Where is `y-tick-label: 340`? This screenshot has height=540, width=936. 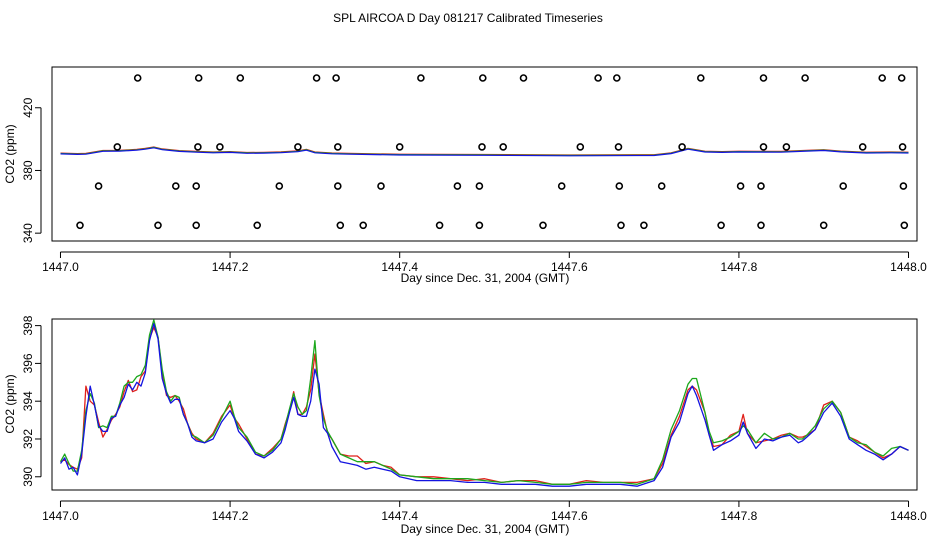 y-tick-label: 340 is located at coordinates (28, 233).